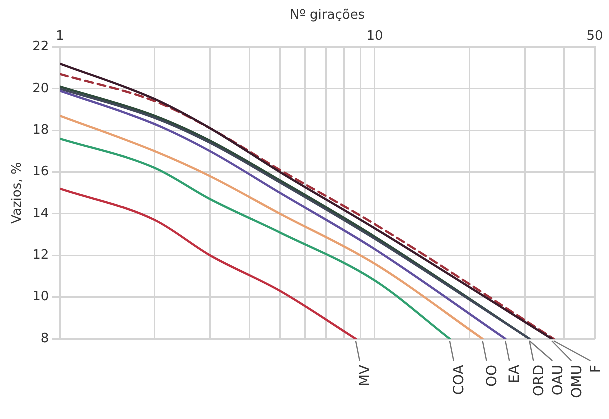  I want to click on y-tick-label: 12, so click(41, 256).